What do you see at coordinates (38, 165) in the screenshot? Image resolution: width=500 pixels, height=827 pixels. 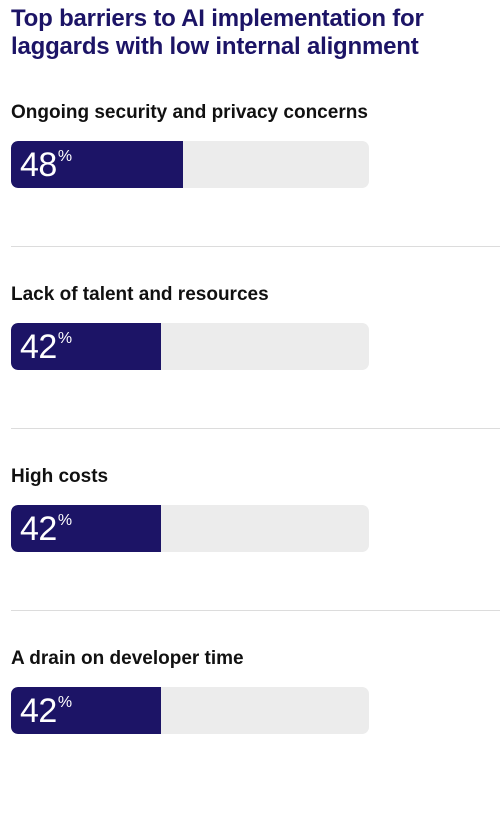 I see `data-label-value: 48` at bounding box center [38, 165].